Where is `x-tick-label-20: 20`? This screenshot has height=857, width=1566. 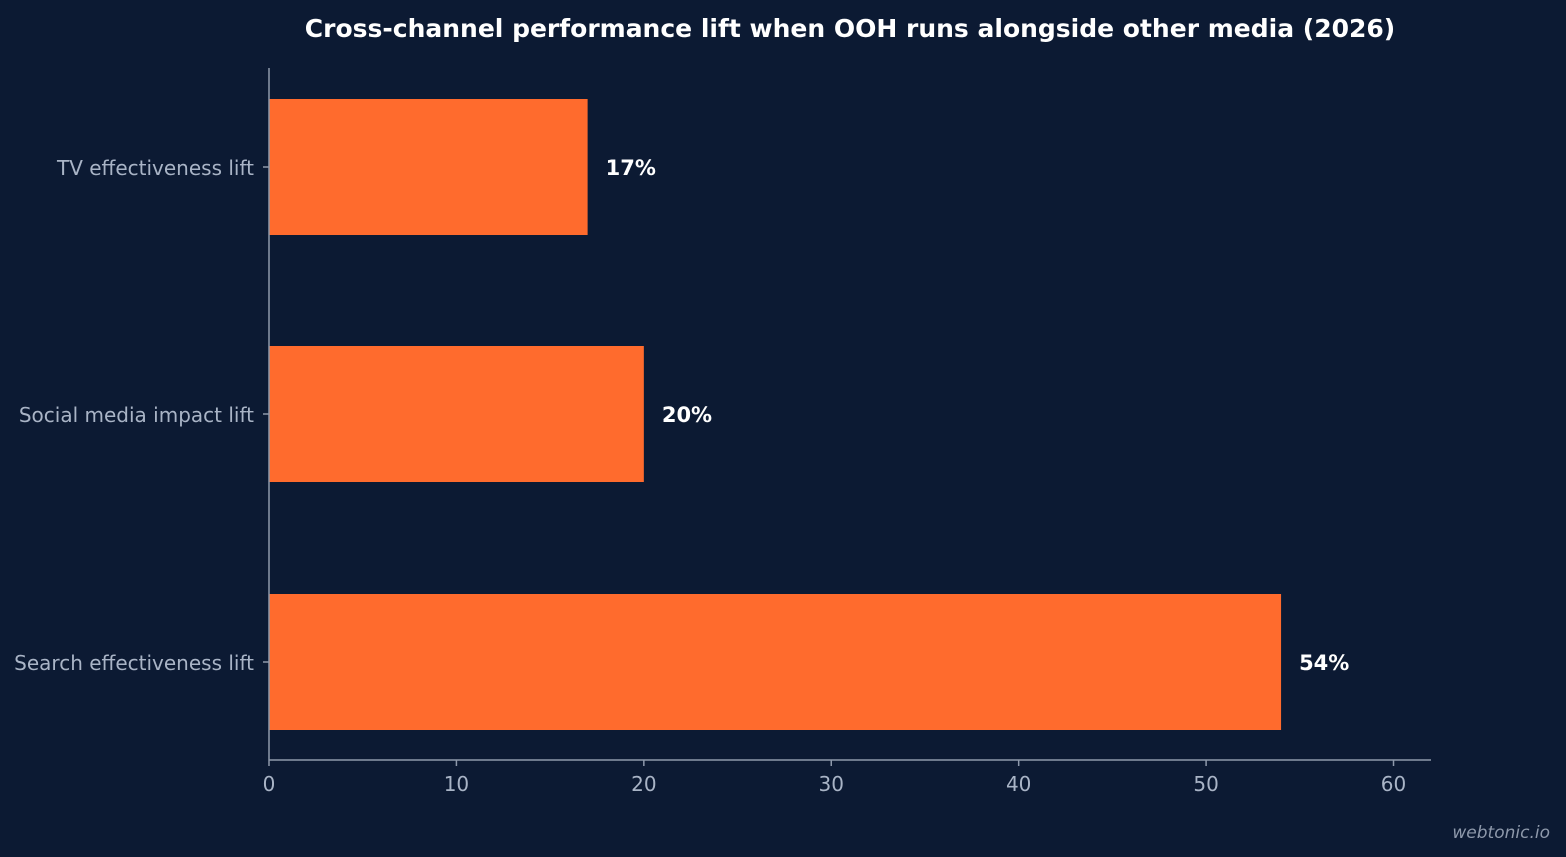
x-tick-label-20: 20 is located at coordinates (643, 784).